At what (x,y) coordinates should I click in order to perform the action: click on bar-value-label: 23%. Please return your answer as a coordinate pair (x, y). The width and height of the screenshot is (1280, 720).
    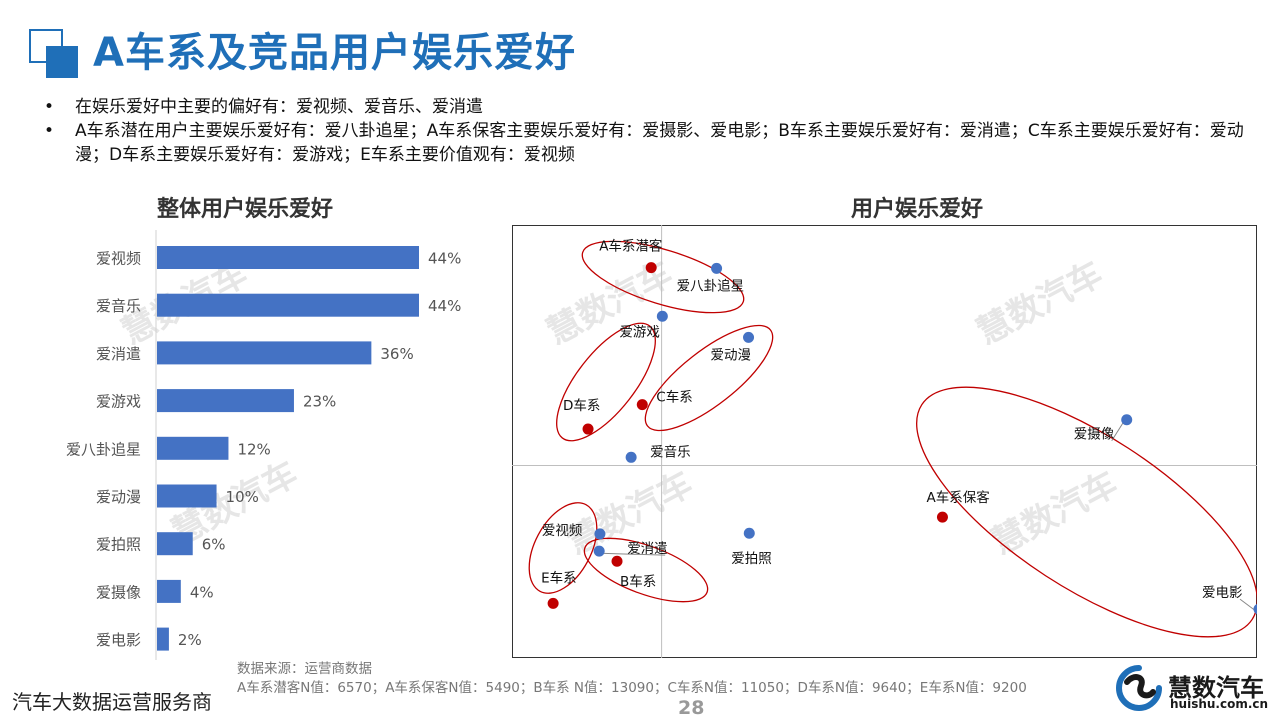
    Looking at the image, I should click on (319, 402).